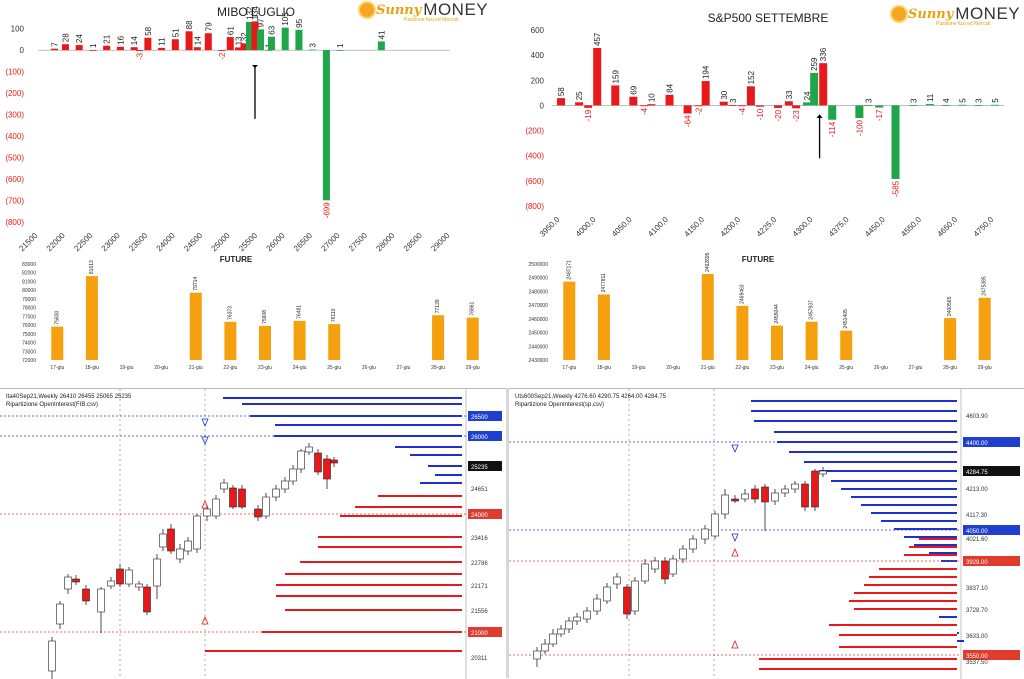 The height and width of the screenshot is (679, 1024). Describe the element at coordinates (399, 10) in the screenshot. I see `logo-sunny-text: Sunny` at that location.